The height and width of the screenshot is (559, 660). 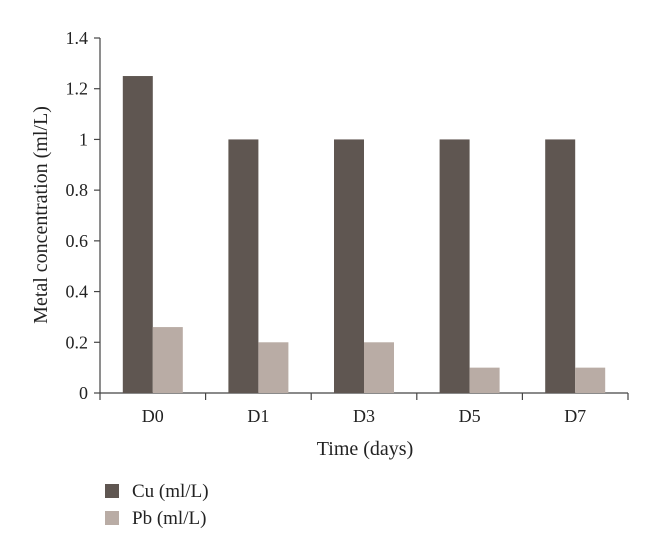 What do you see at coordinates (77, 342) in the screenshot?
I see `y-tick-label: 0.2` at bounding box center [77, 342].